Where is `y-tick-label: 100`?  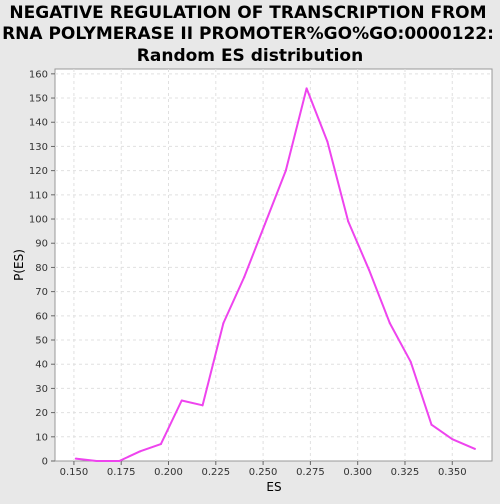
y-tick-label: 100 is located at coordinates (38, 220).